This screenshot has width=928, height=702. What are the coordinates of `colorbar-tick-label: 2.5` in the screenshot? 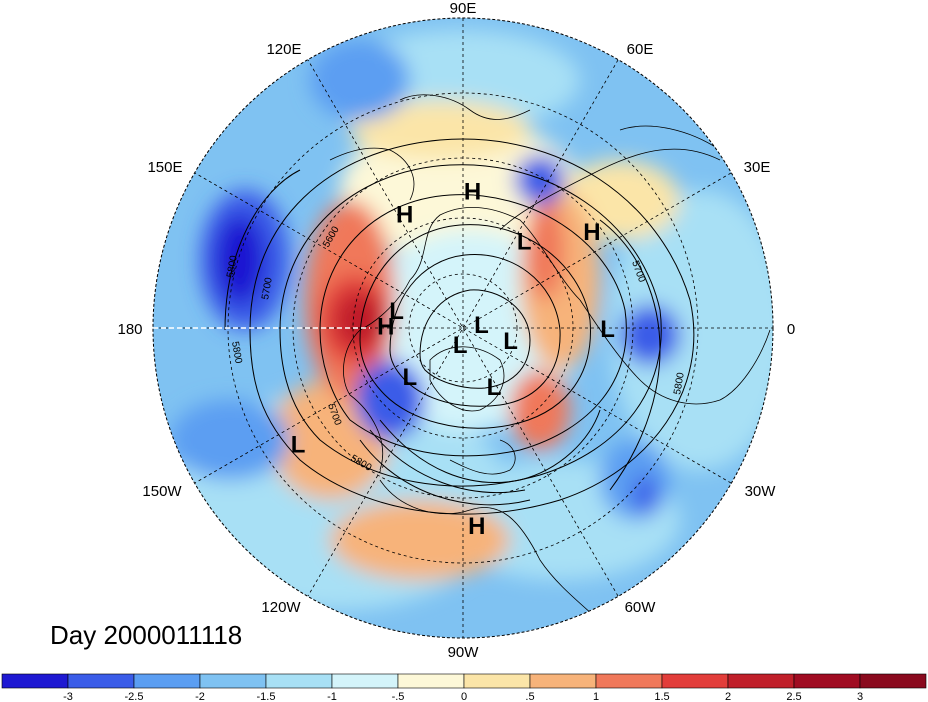 It's located at (793, 696).